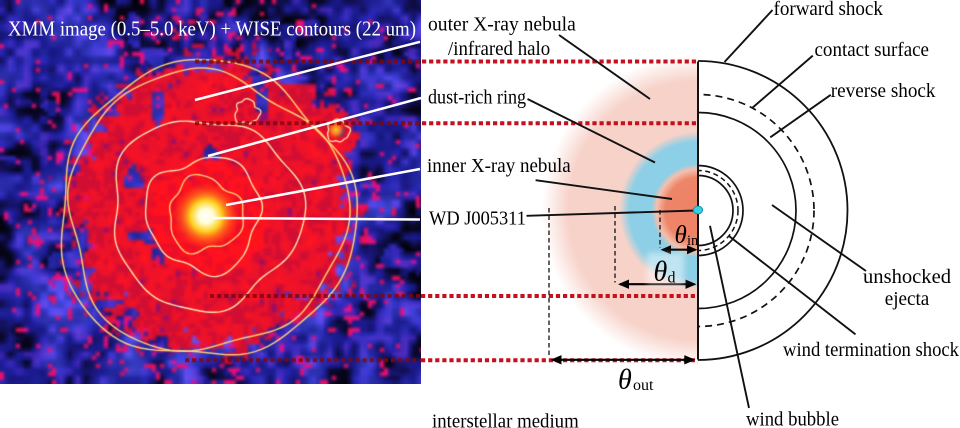 The width and height of the screenshot is (960, 428). What do you see at coordinates (477, 219) in the screenshot?
I see `svg-text: WD J005311` at bounding box center [477, 219].